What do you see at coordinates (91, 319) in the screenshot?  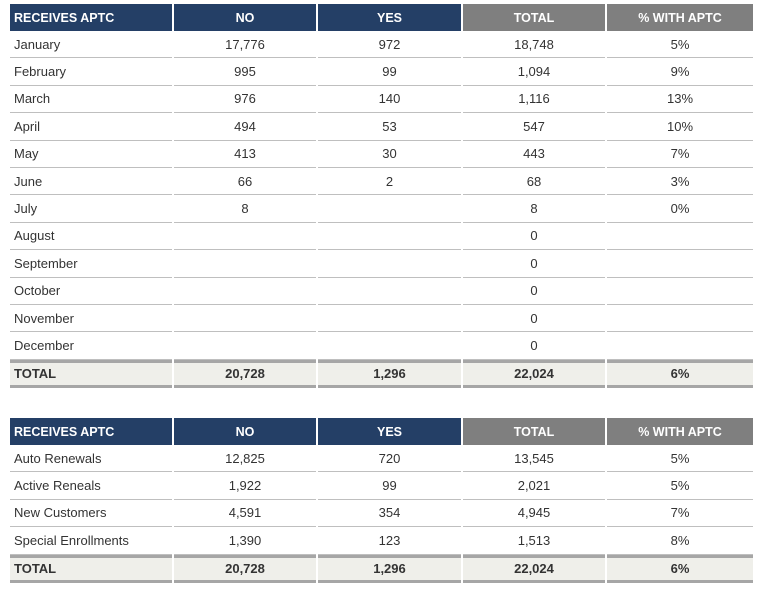 I see `row-label: November` at bounding box center [91, 319].